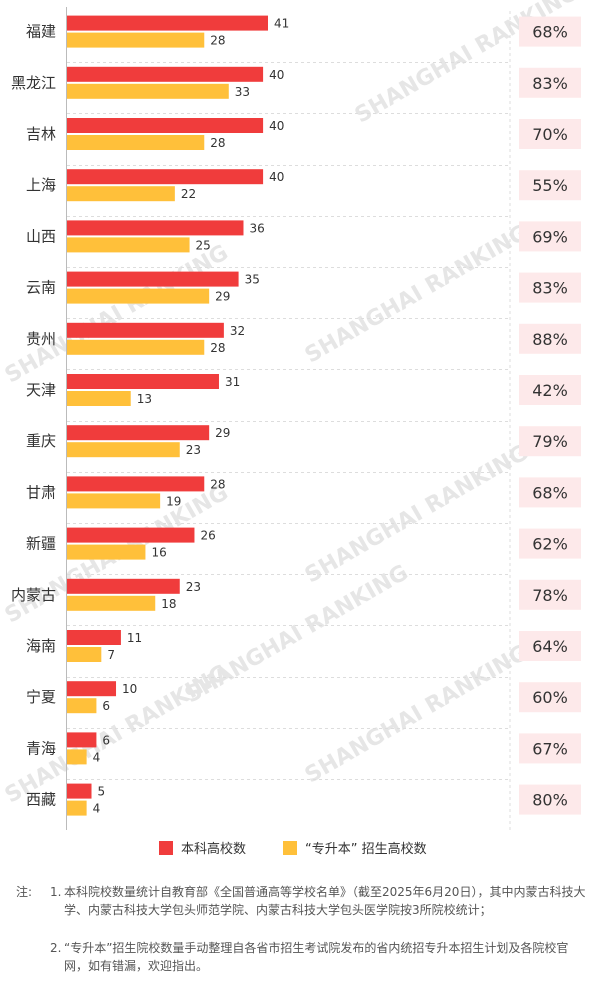 This screenshot has height=981, width=595. Describe the element at coordinates (56, 948) in the screenshot. I see `note-2-number: 2.` at that location.